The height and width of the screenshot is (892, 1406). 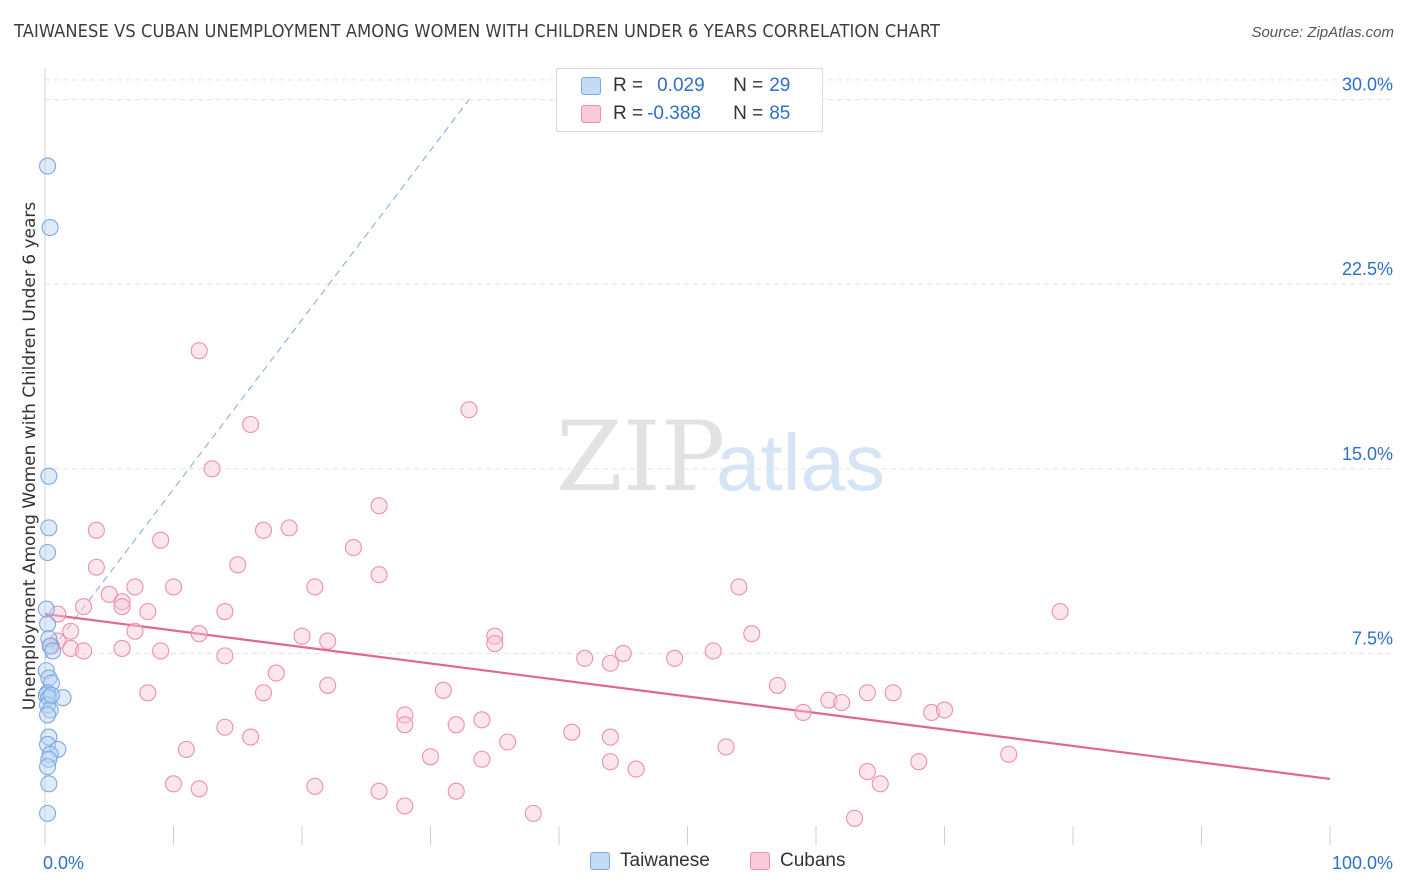 I want to click on watermark: ZIP atlas, so click(x=720, y=457).